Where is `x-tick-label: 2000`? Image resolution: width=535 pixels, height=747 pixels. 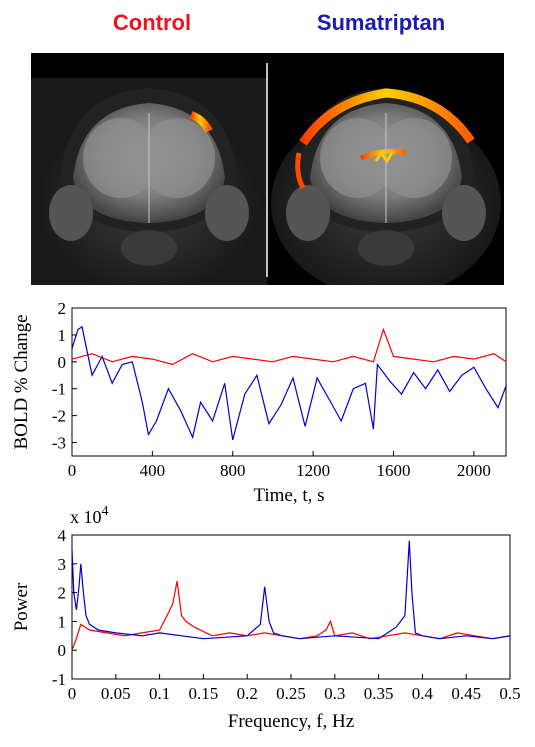 x-tick-label: 2000 is located at coordinates (474, 470).